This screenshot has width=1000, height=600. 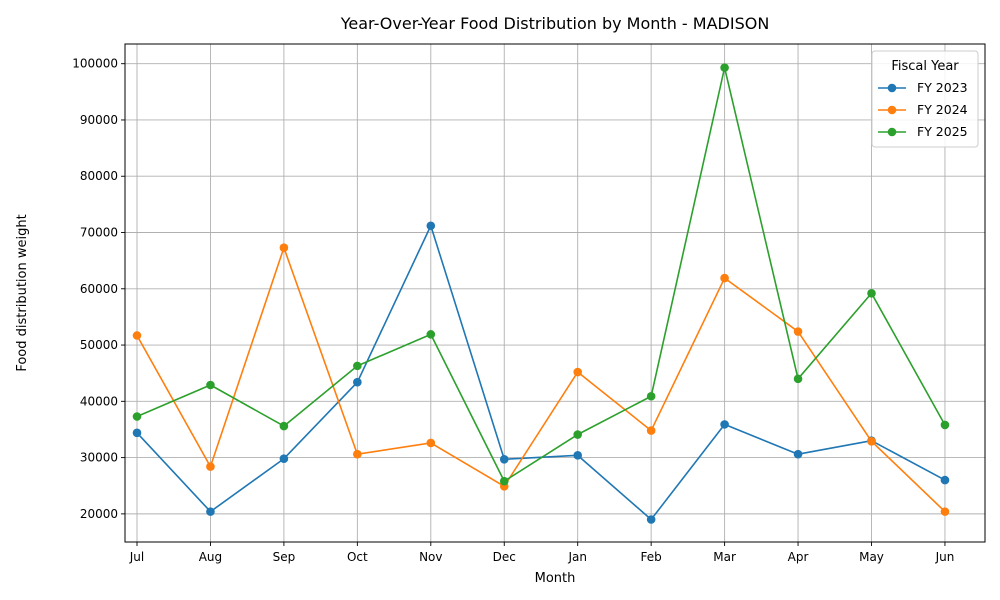 I want to click on legend-box, so click(x=925, y=99).